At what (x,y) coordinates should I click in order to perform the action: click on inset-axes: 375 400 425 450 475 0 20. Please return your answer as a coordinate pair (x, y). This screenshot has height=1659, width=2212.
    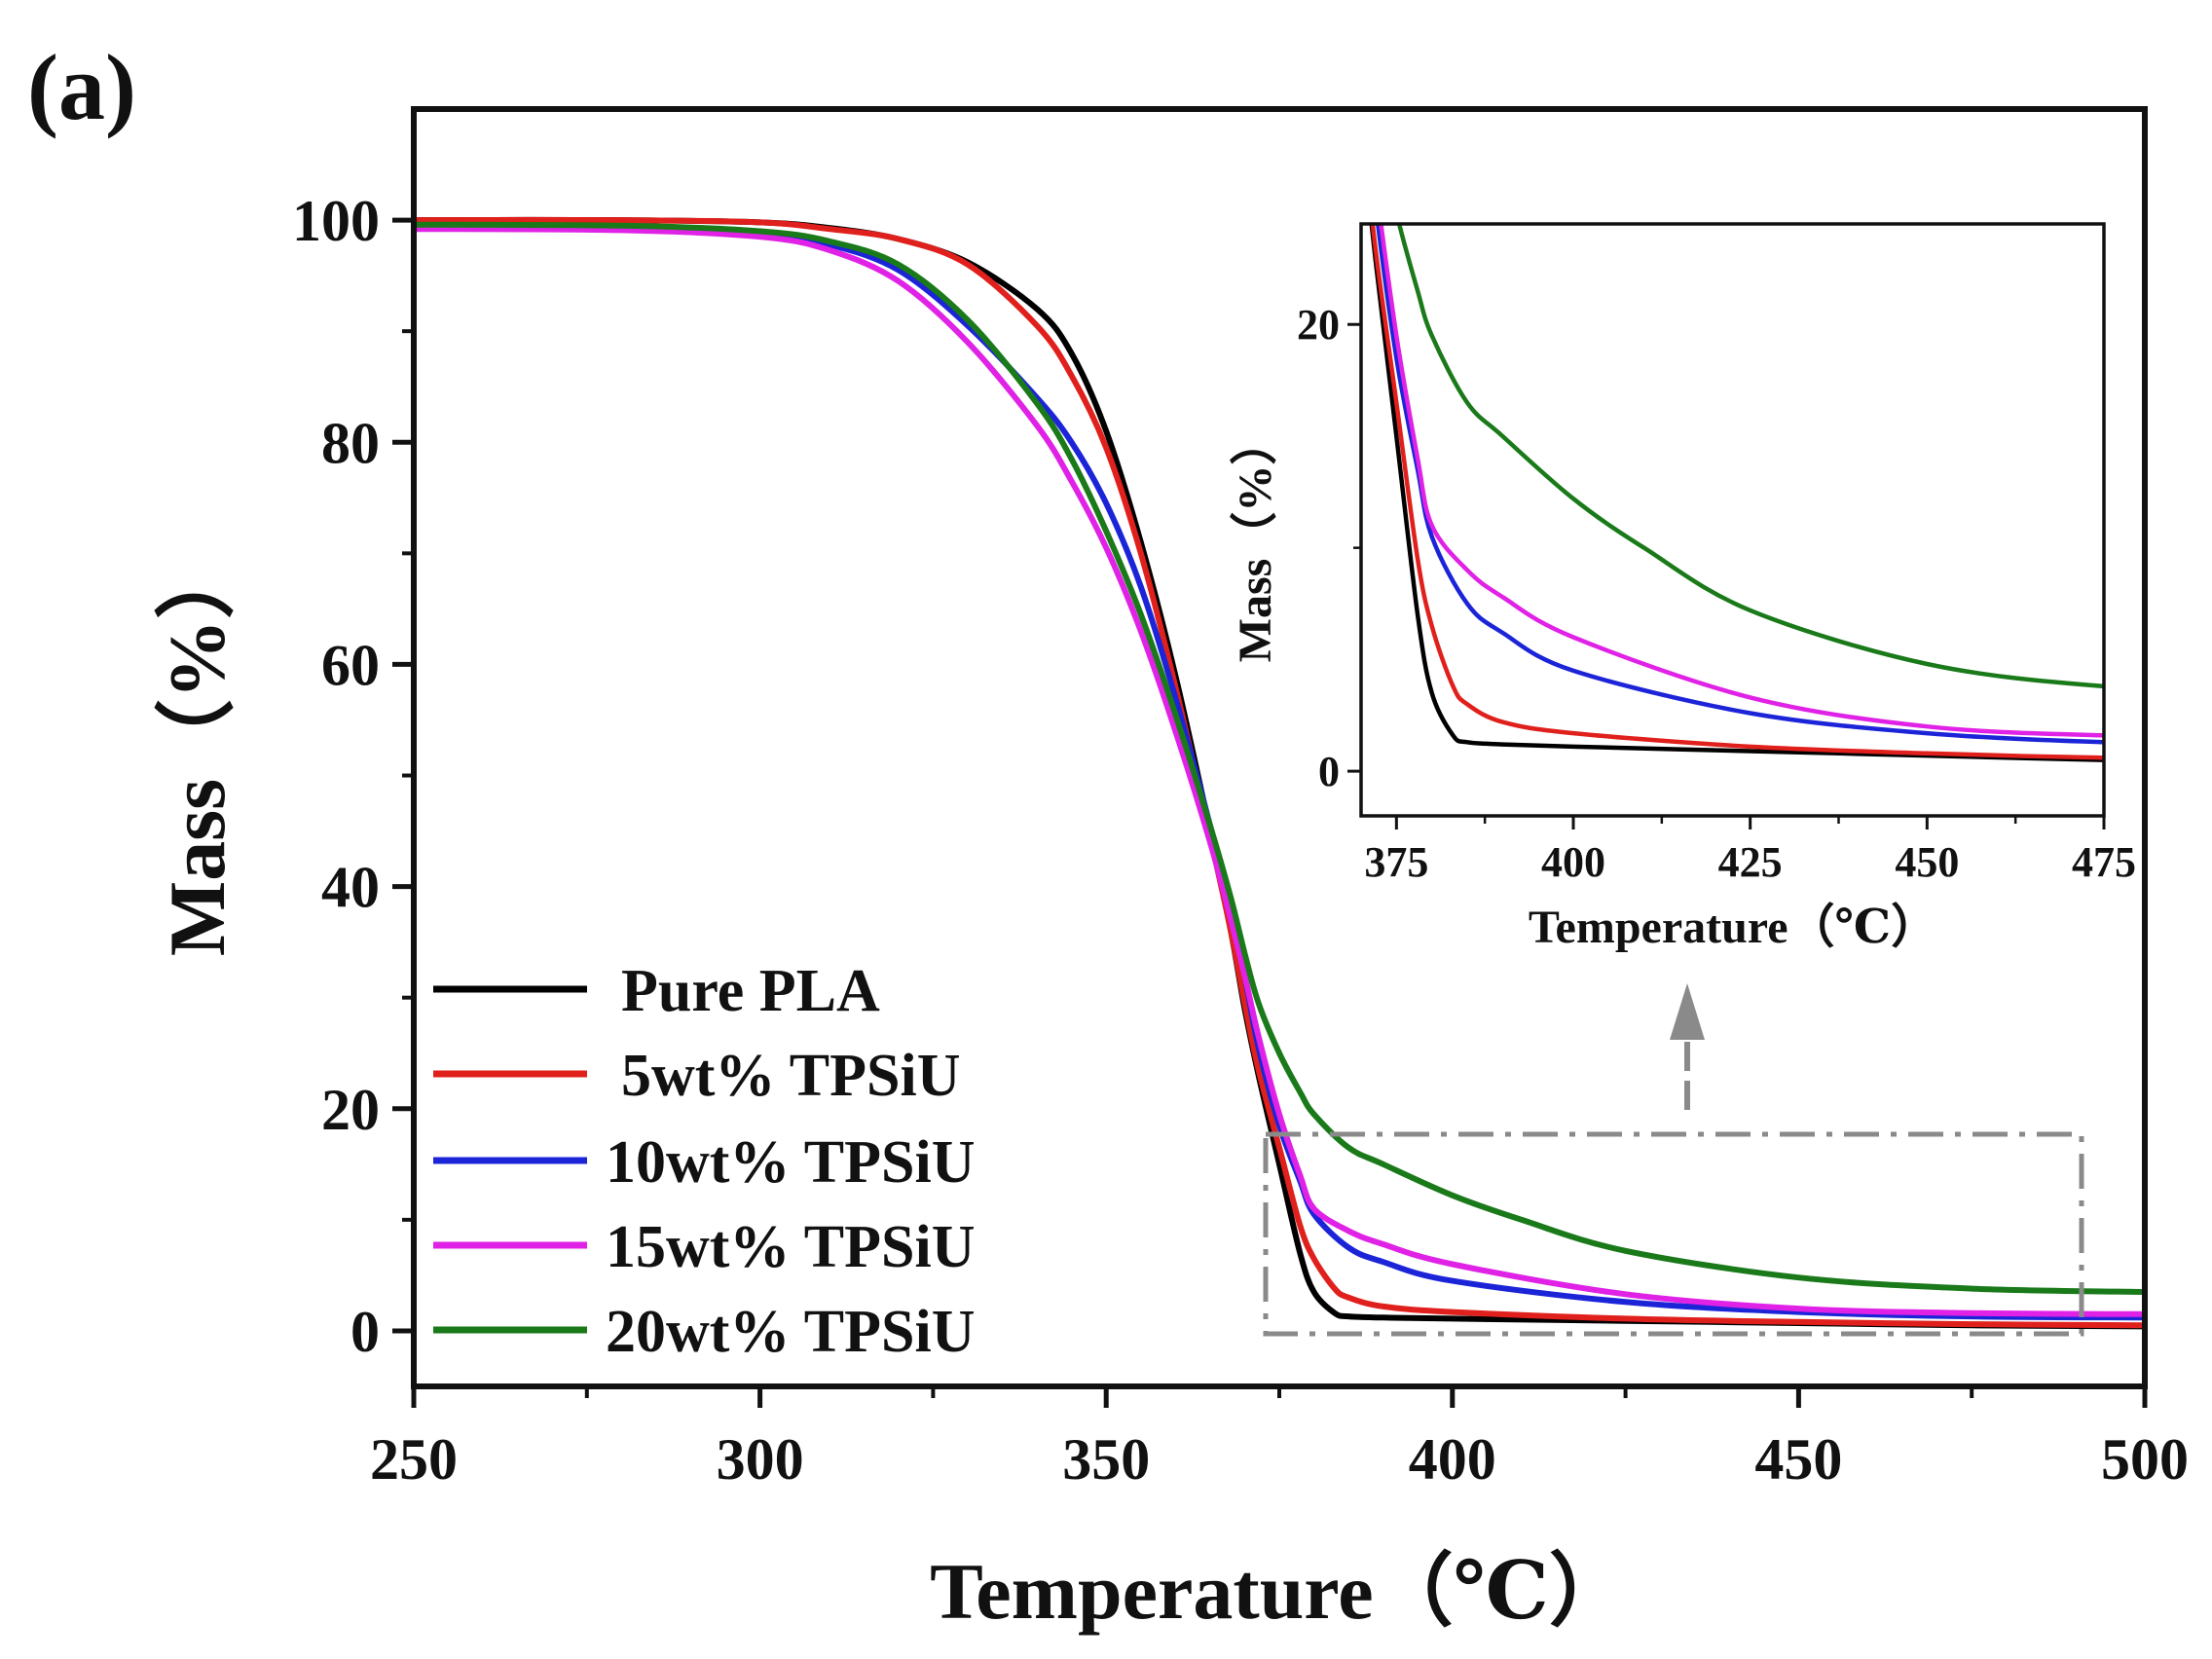
    Looking at the image, I should click on (1716, 593).